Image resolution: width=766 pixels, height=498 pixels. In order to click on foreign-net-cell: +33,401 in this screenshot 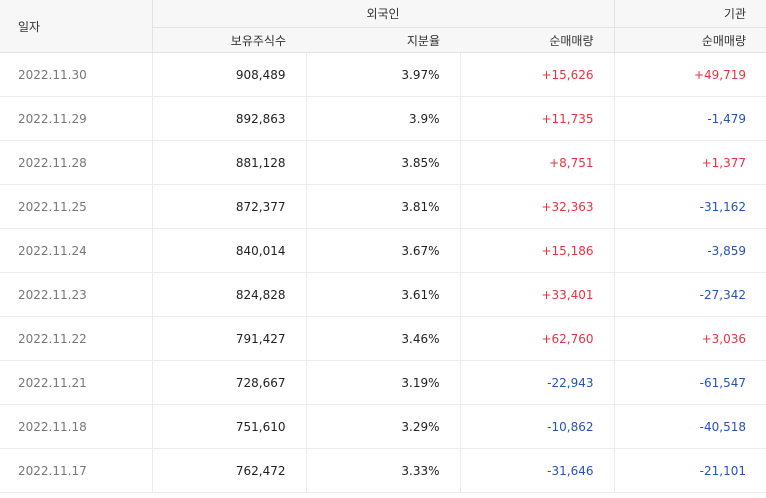, I will do `click(537, 294)`.